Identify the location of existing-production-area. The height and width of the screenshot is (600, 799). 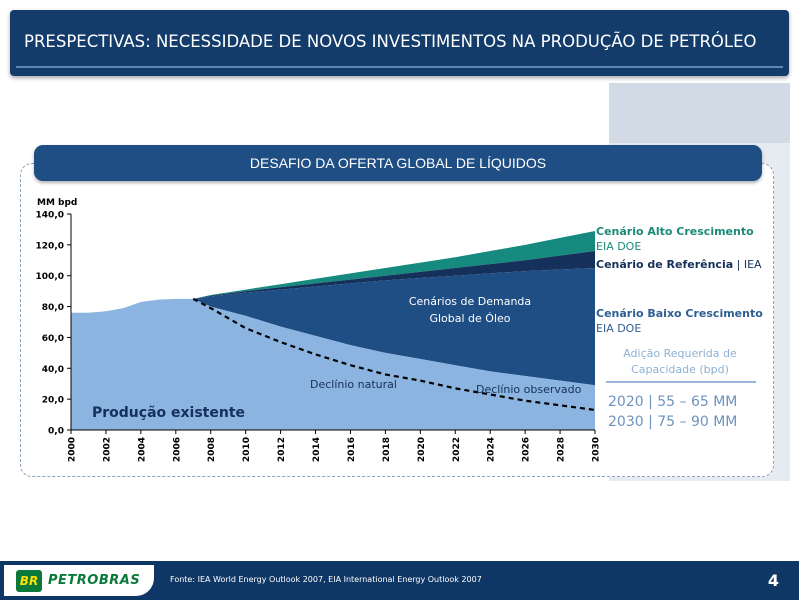
(333, 364).